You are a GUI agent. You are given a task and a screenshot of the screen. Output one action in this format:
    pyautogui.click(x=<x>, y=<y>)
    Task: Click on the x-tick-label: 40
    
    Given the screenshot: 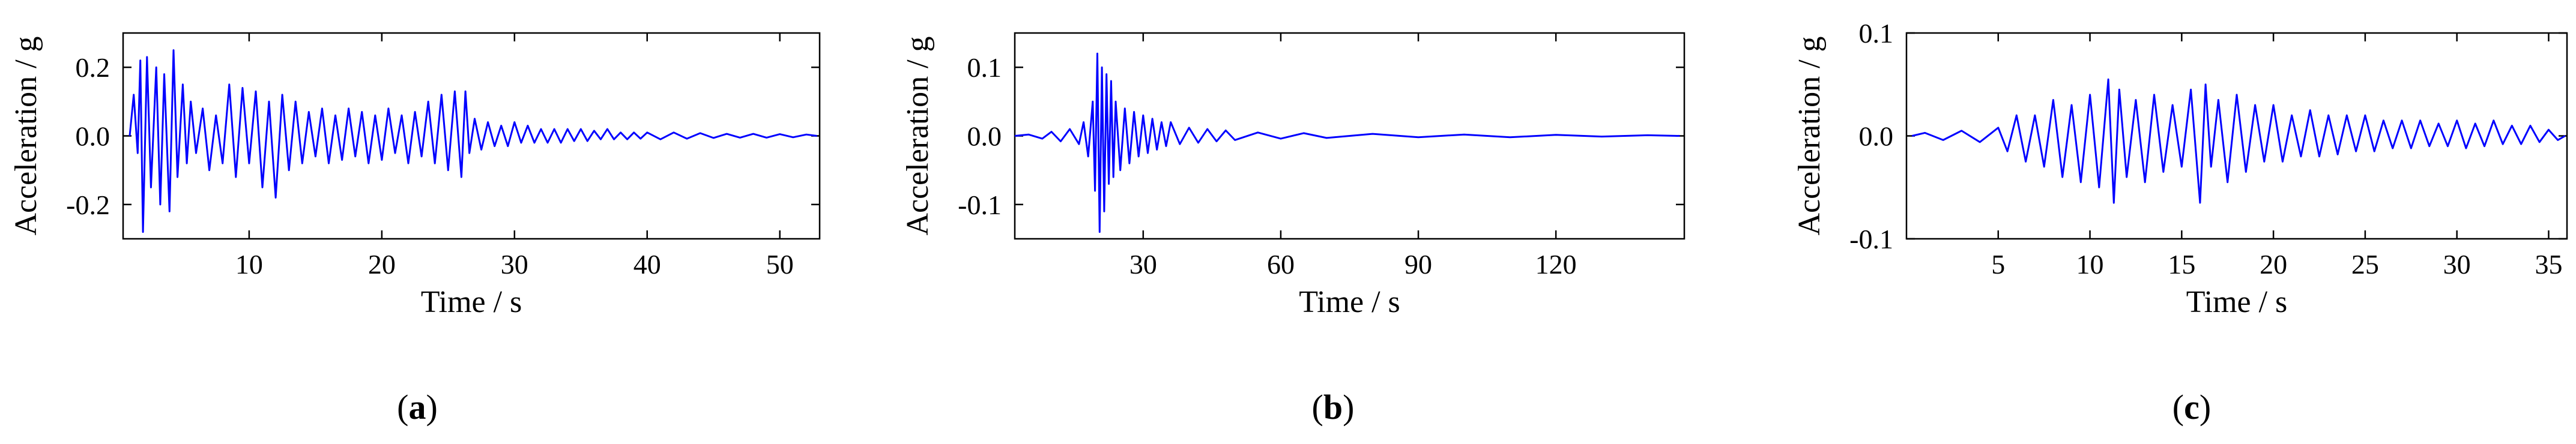 What is the action you would take?
    pyautogui.click(x=647, y=264)
    